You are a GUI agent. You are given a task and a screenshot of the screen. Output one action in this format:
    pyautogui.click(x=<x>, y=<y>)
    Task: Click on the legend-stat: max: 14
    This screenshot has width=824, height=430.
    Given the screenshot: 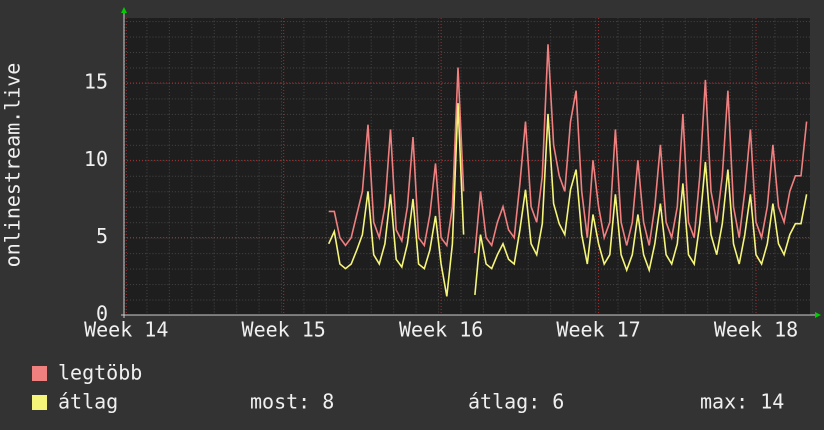 What is the action you would take?
    pyautogui.click(x=742, y=402)
    